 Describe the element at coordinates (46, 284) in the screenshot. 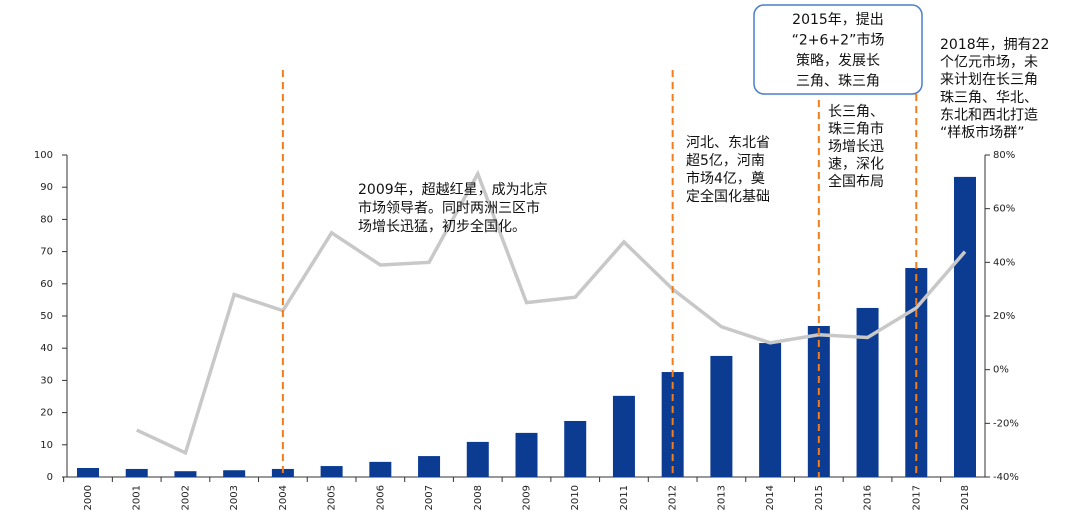

I see `y-tick-label: 60` at that location.